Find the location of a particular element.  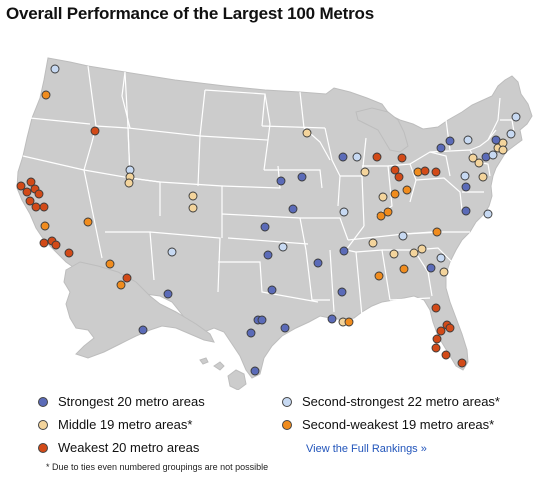

legend-label-second-weakest: Second-weakest 19 metro areas* is located at coordinates (398, 424).